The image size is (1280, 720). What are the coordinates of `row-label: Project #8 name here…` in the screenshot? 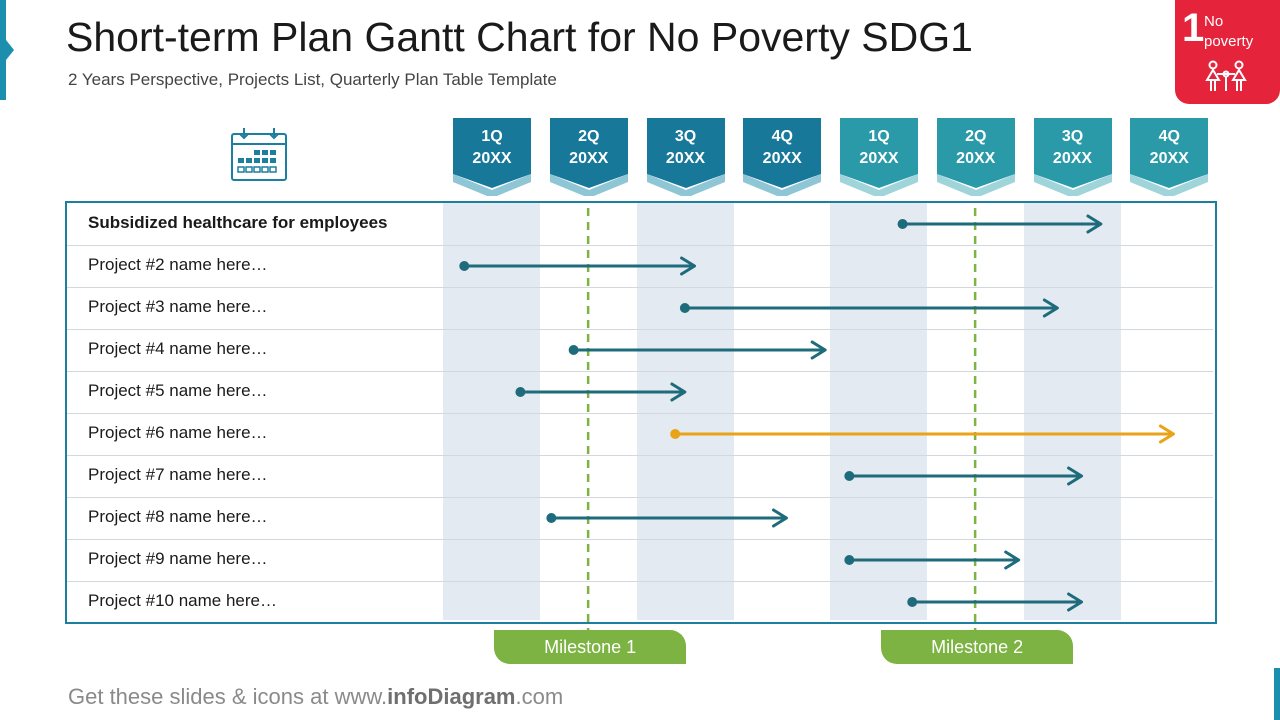 It's located at (178, 516).